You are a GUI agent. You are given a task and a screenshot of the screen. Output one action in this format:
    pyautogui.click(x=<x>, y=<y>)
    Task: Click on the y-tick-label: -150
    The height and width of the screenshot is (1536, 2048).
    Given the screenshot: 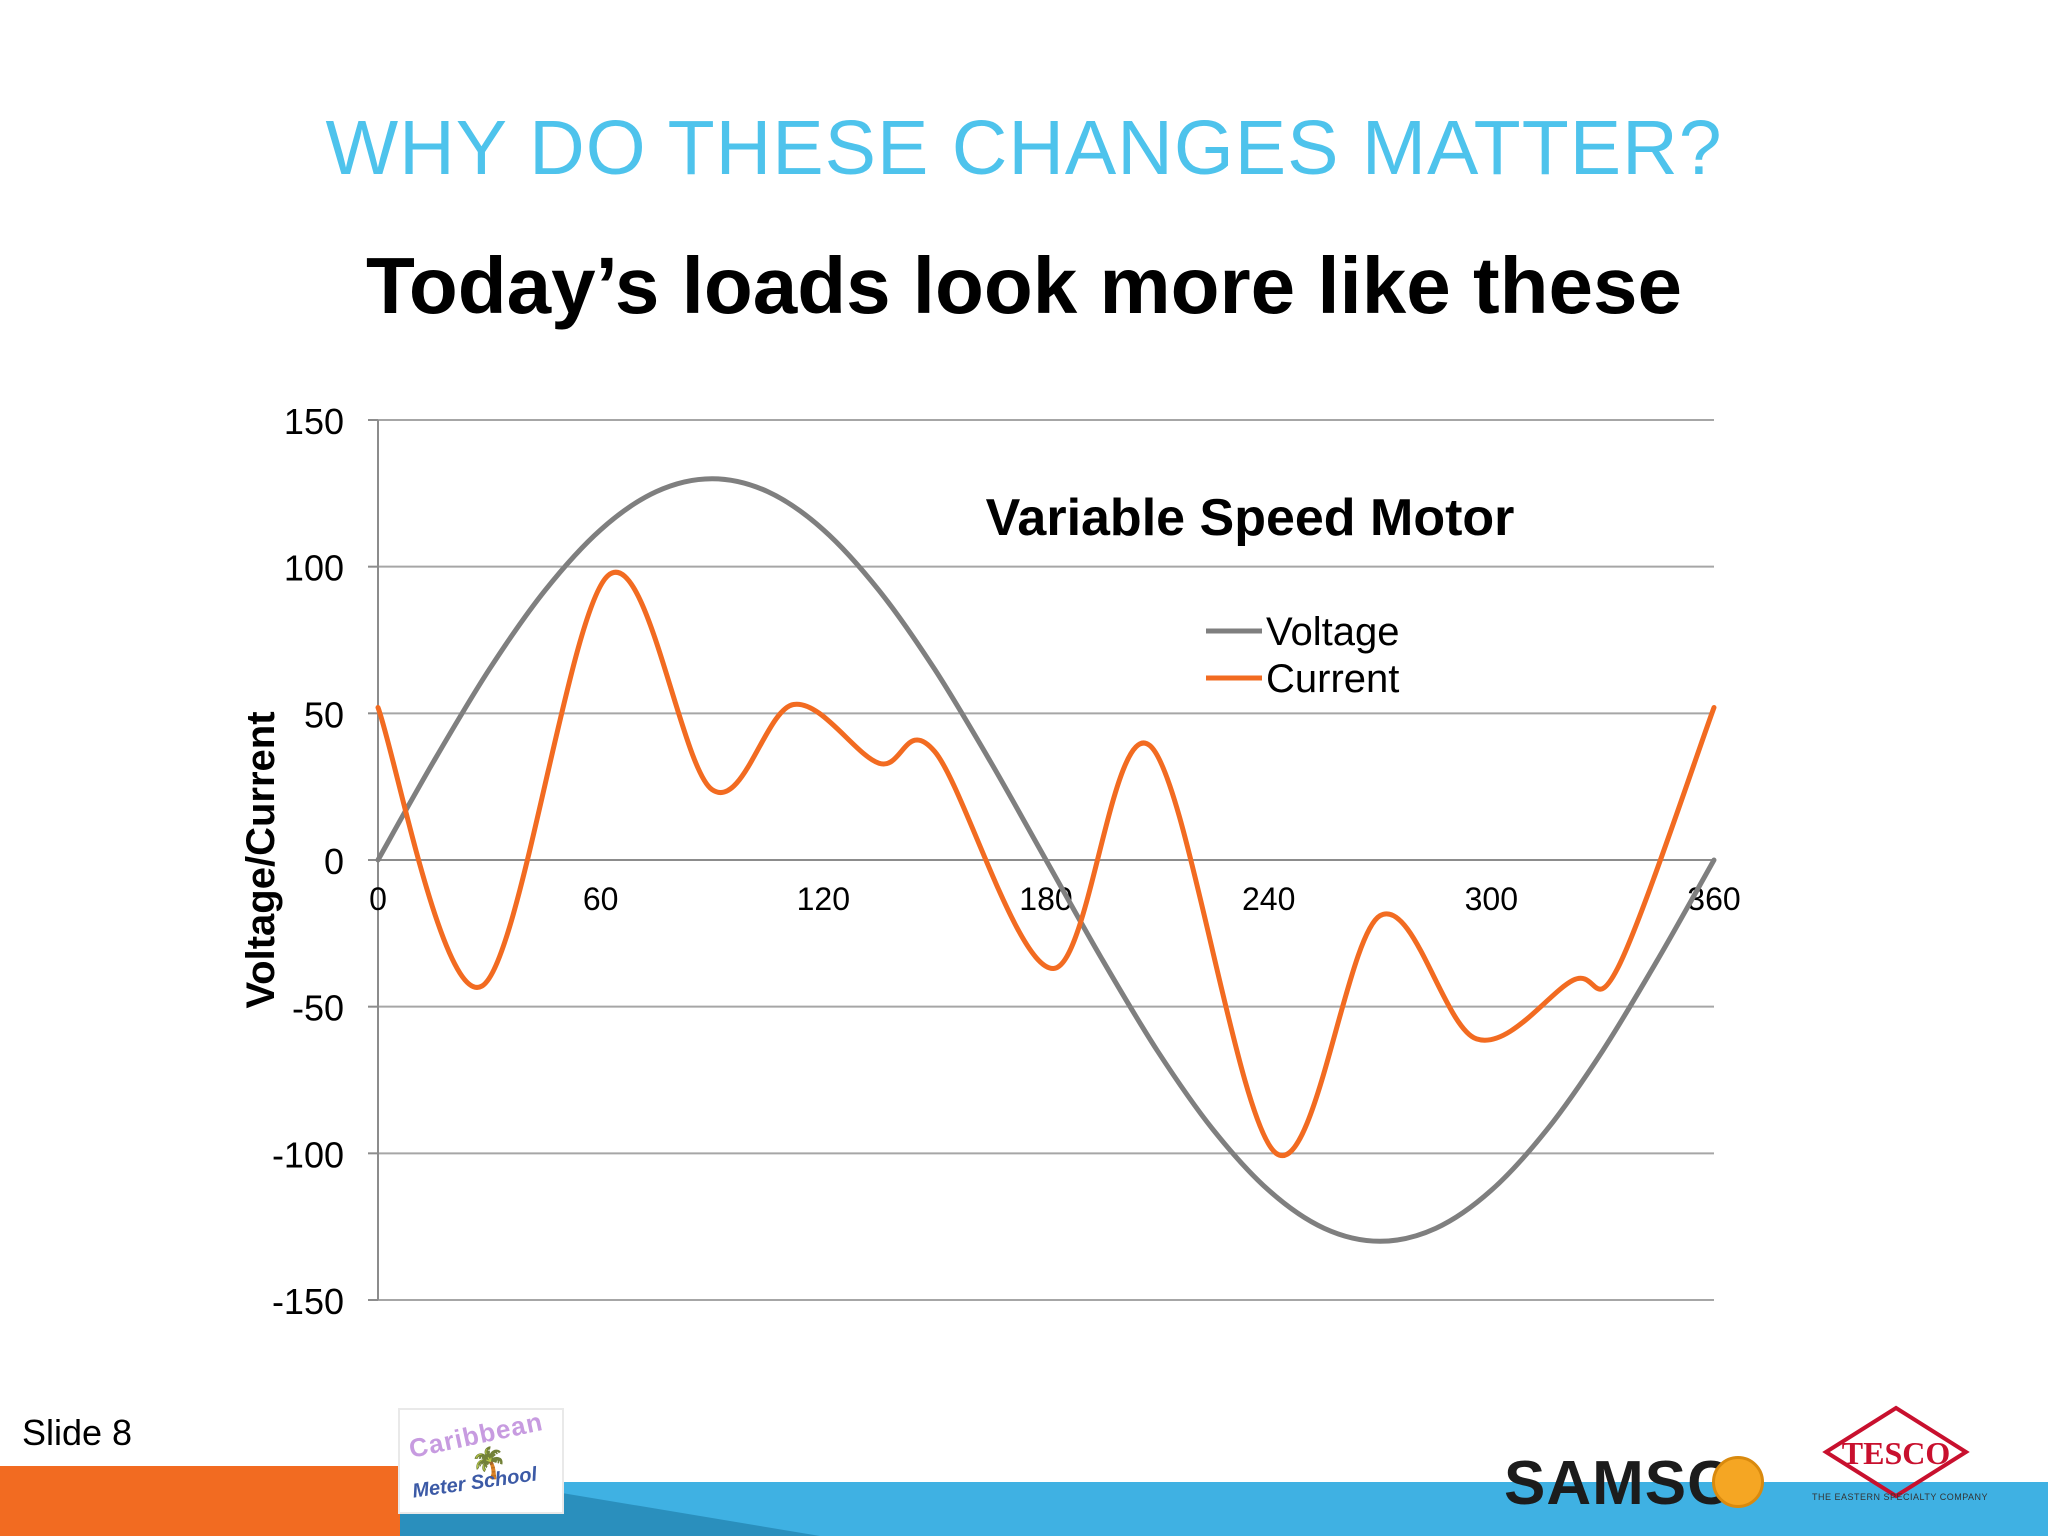 What is the action you would take?
    pyautogui.click(x=308, y=1301)
    